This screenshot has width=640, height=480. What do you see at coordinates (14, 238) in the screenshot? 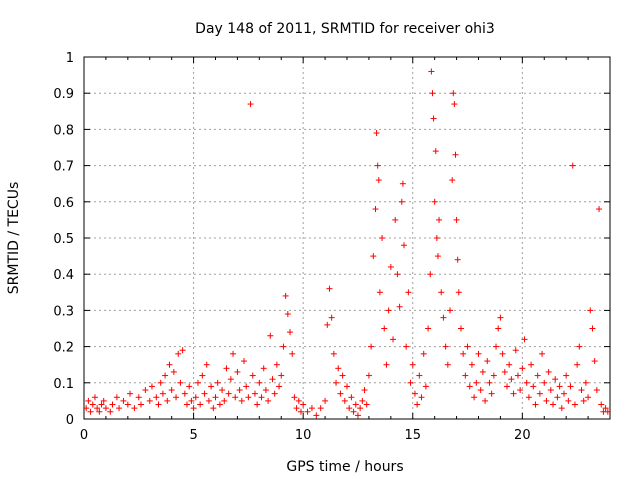
I see `y-axis-label: SRMTID / TECUs` at bounding box center [14, 238].